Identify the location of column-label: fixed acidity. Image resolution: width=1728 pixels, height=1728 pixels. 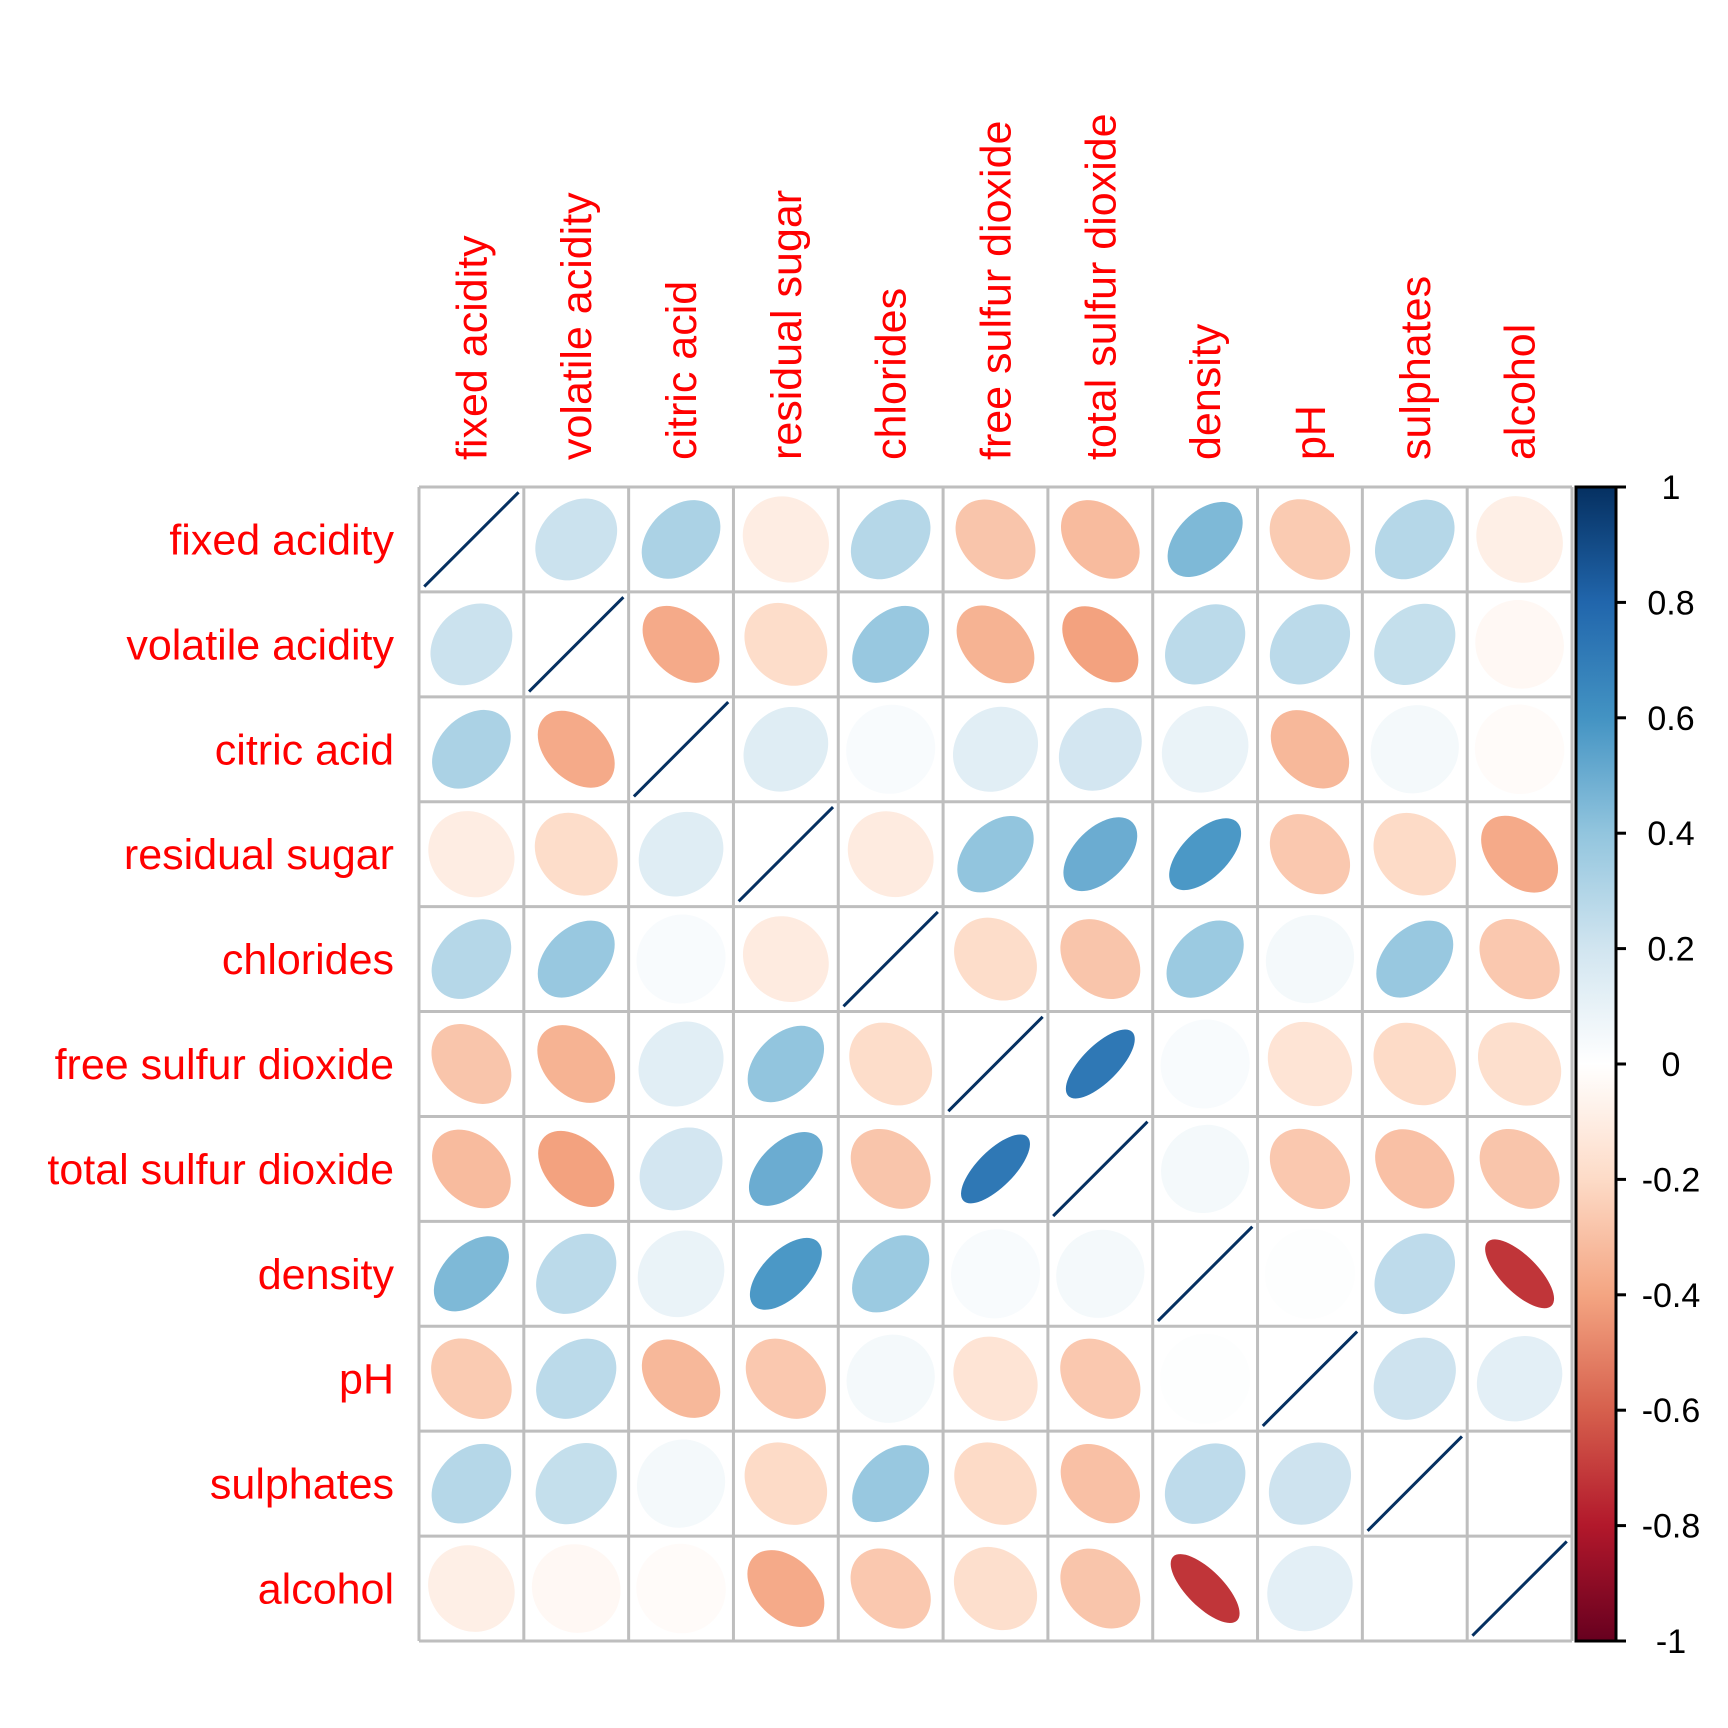
(472, 347).